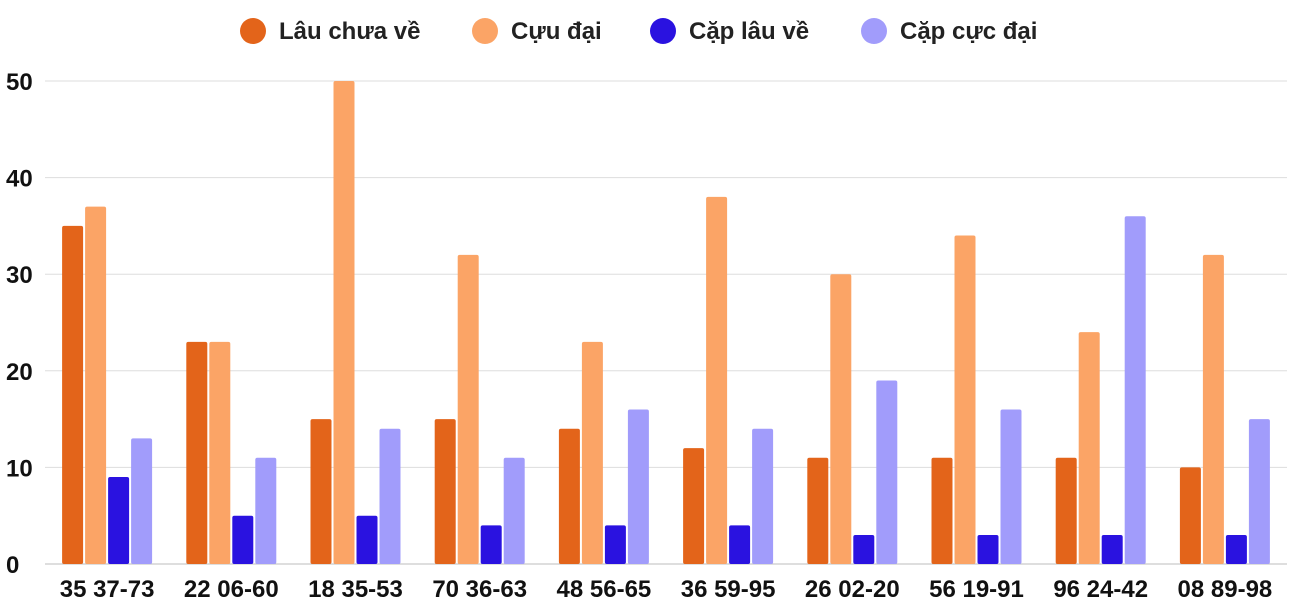 Image resolution: width=1300 pixels, height=600 pixels. Describe the element at coordinates (355, 588) in the screenshot. I see `x-category-label: 18 35-53` at that location.